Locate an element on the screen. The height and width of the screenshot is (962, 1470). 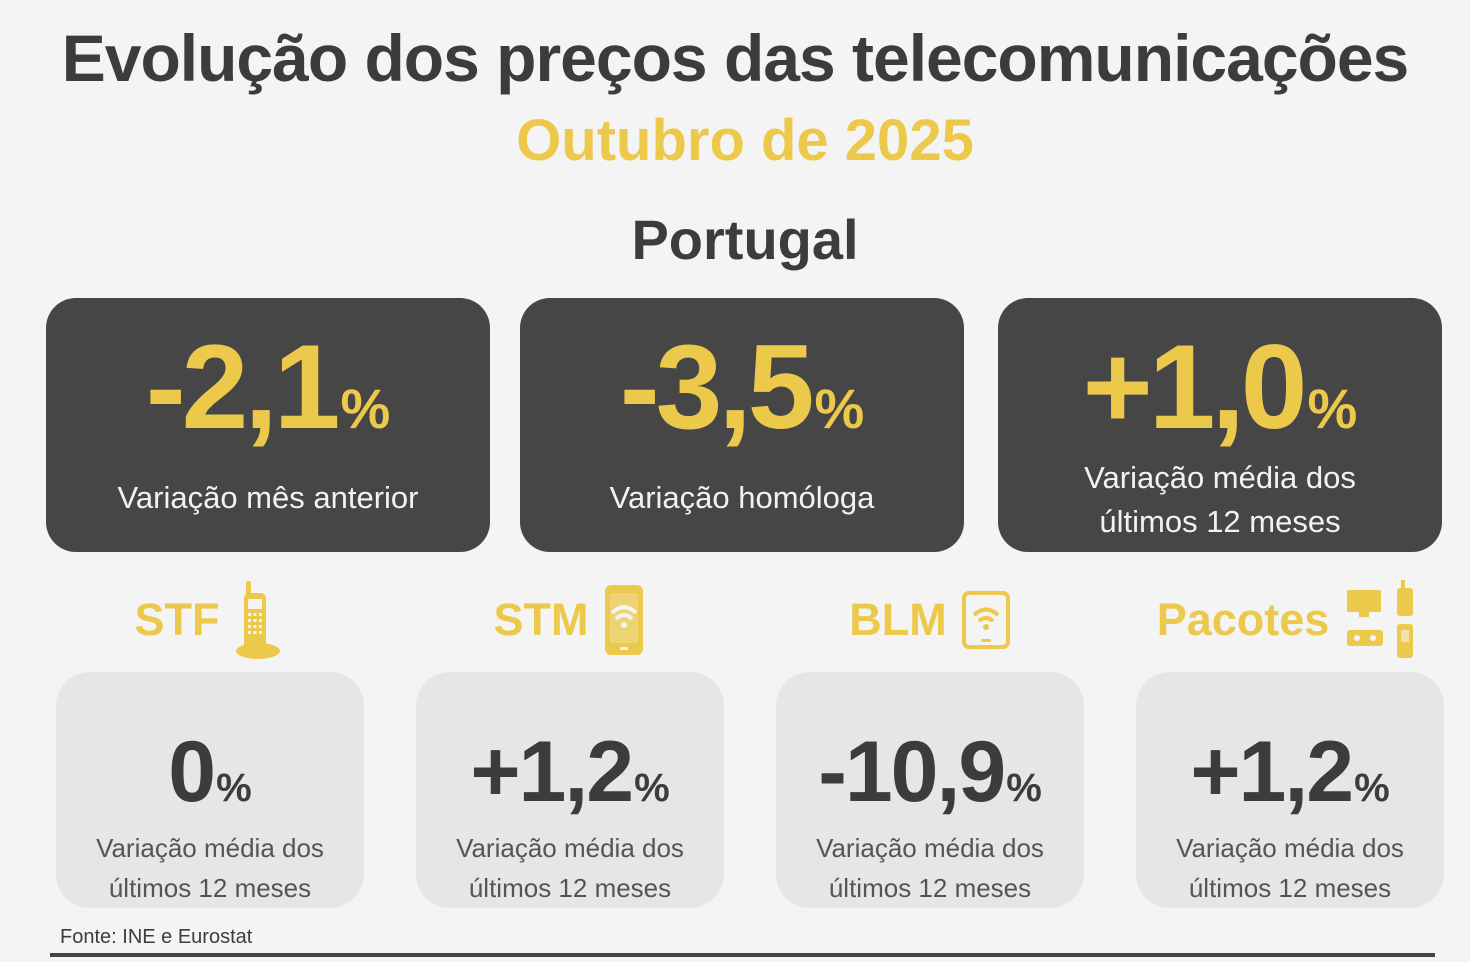
smartphone-wifi-icon is located at coordinates (623, 620).